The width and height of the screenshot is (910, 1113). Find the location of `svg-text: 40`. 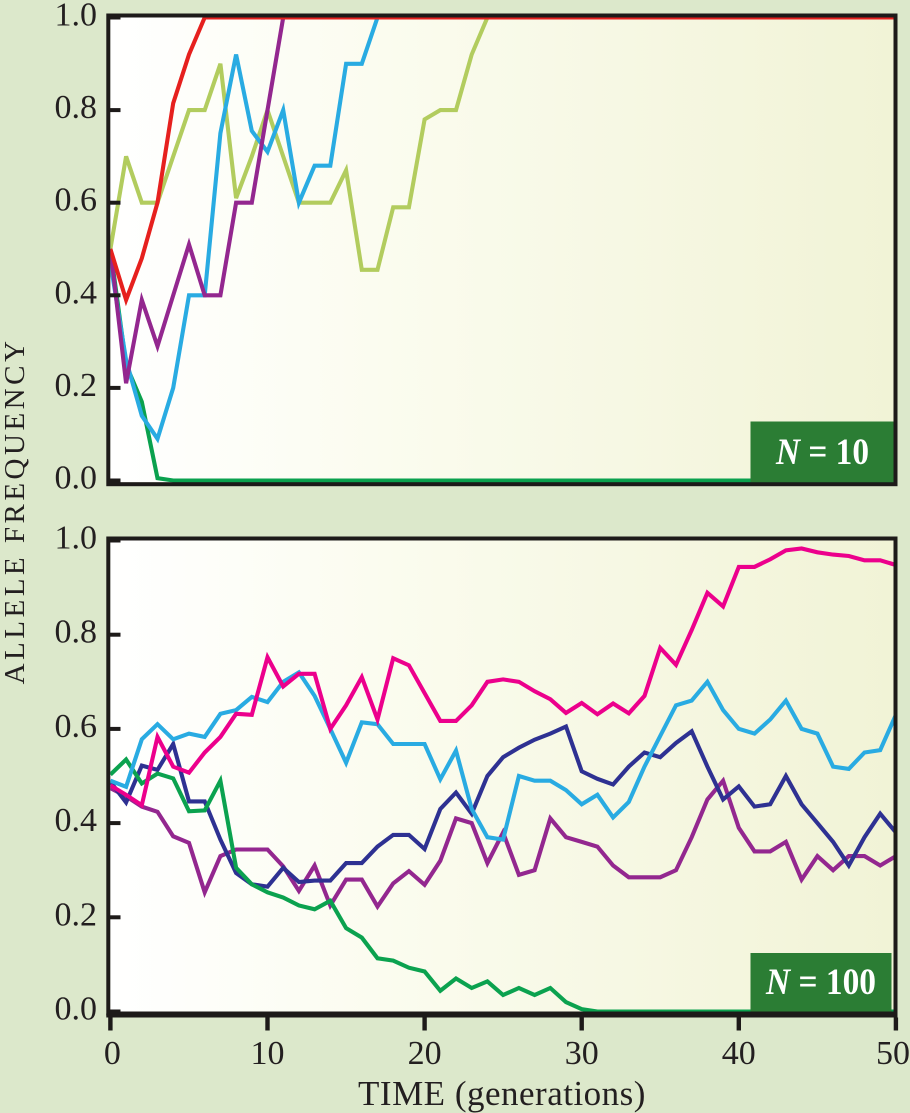

svg-text: 40 is located at coordinates (739, 1053).